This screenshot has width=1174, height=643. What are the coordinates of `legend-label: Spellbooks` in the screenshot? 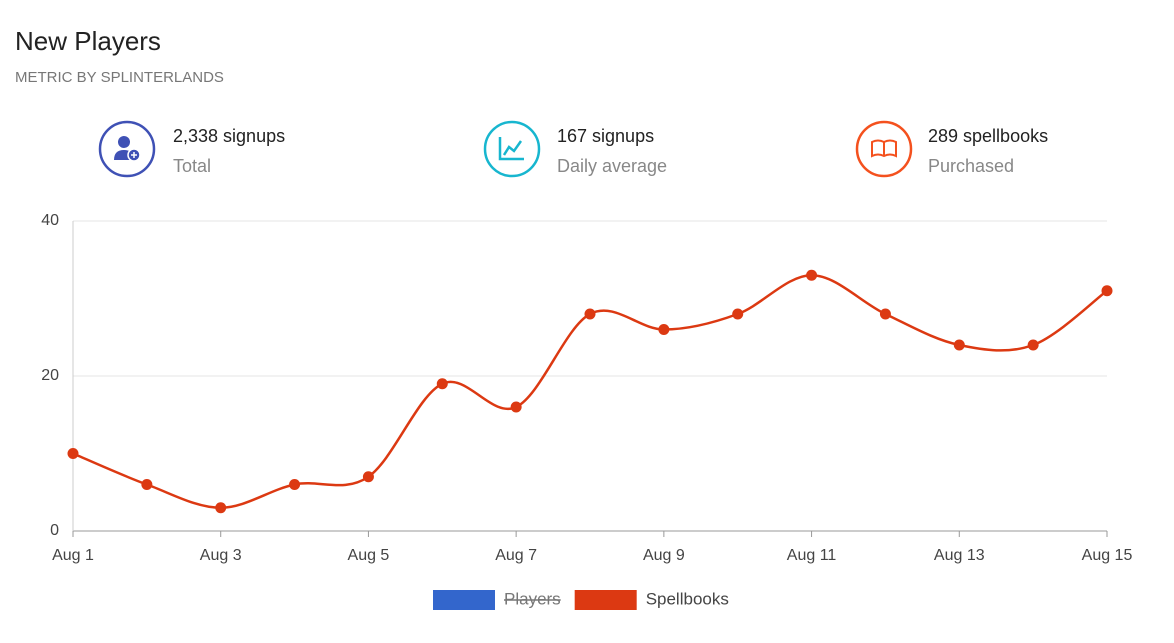 It's located at (687, 598).